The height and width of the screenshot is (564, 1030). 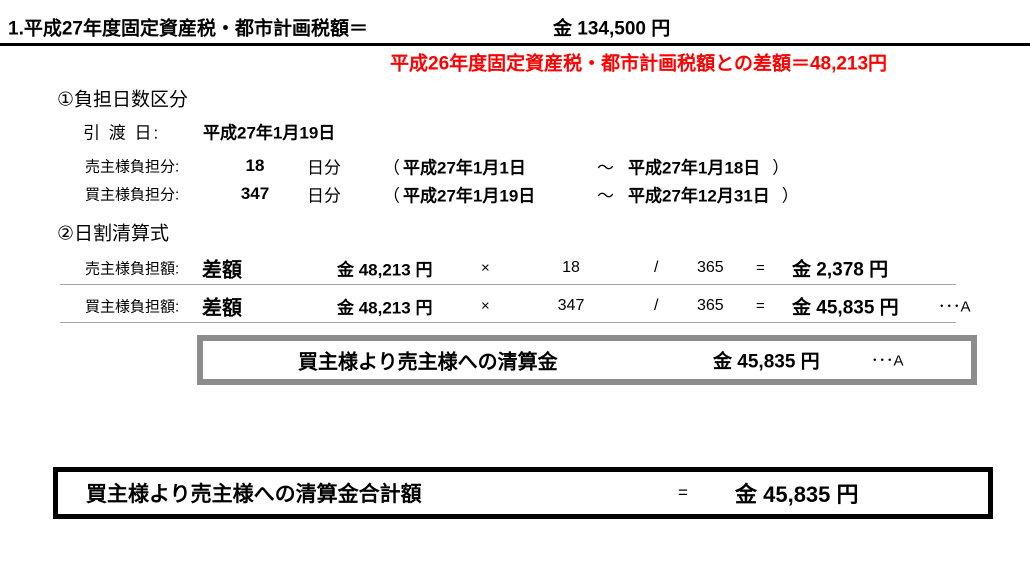 What do you see at coordinates (790, 196) in the screenshot?
I see `buyer-paren-close: ）` at bounding box center [790, 196].